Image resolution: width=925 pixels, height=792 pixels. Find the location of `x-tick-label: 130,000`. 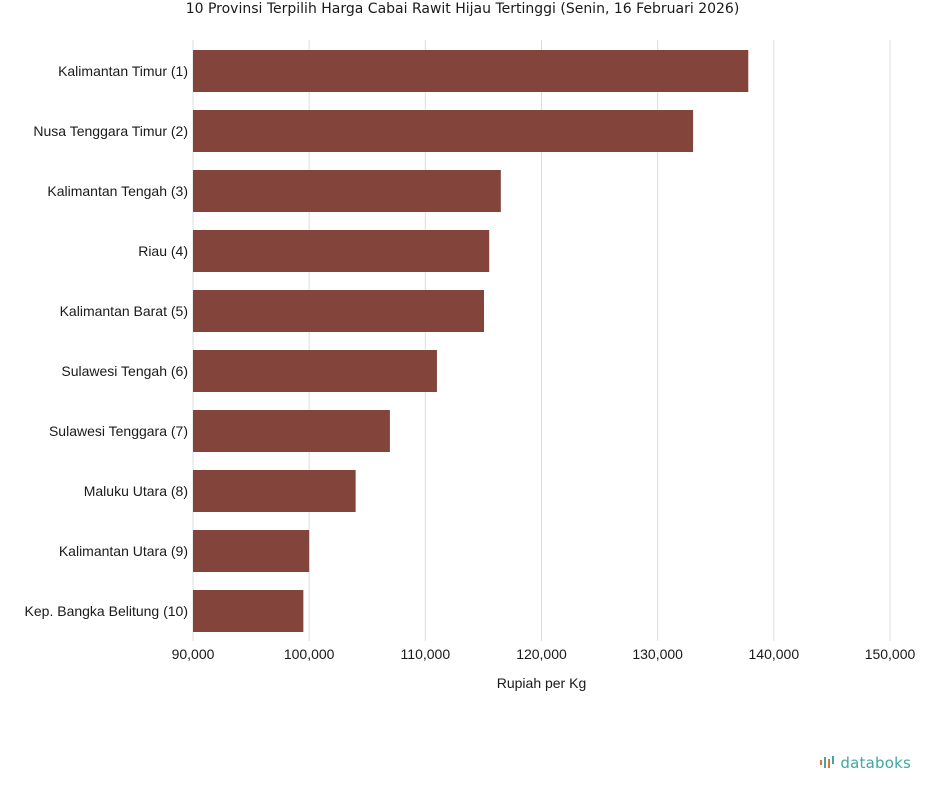

x-tick-label: 130,000 is located at coordinates (657, 654).